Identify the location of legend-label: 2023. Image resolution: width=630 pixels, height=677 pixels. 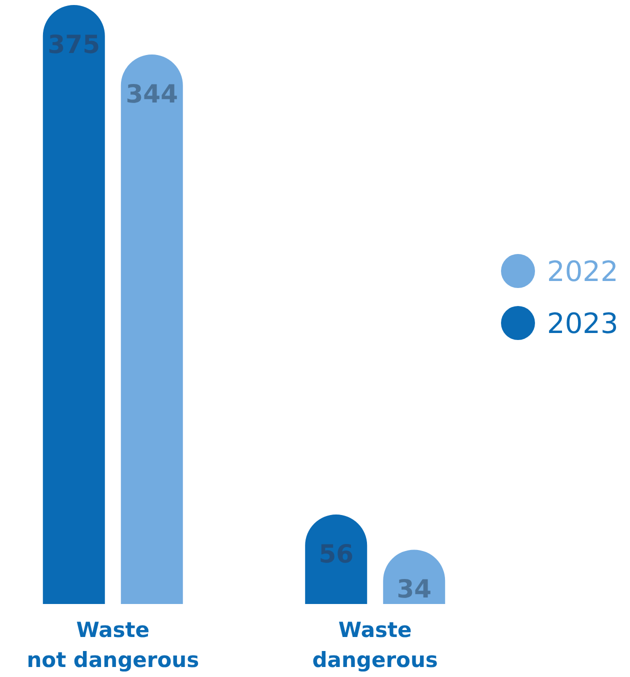
(582, 323).